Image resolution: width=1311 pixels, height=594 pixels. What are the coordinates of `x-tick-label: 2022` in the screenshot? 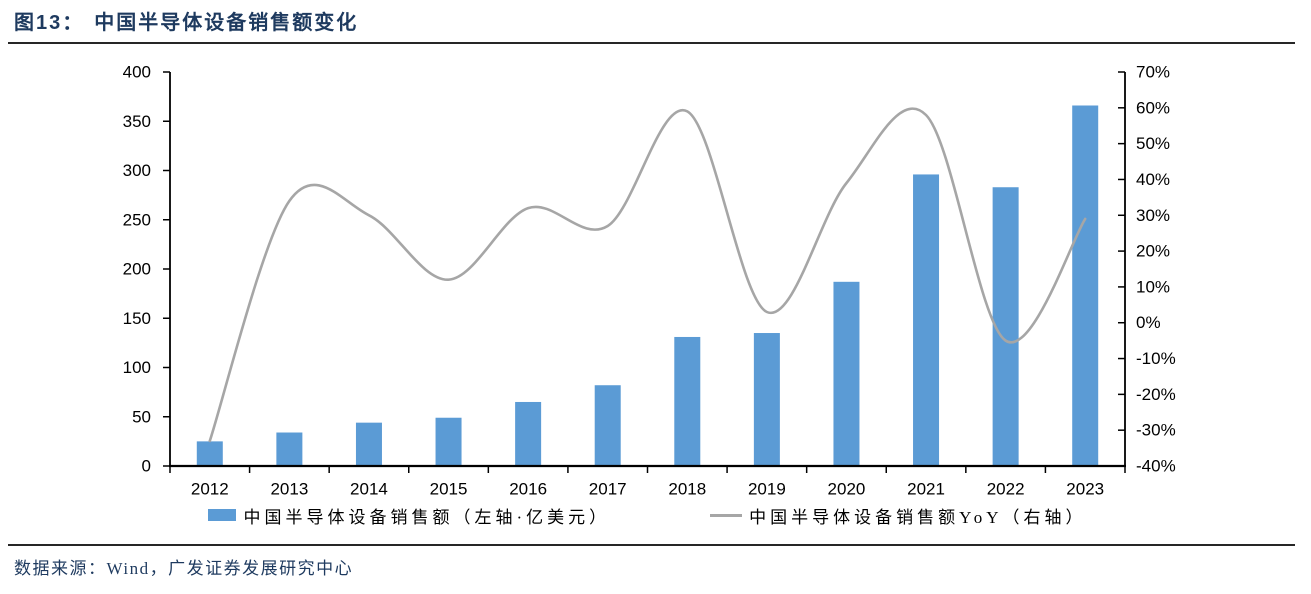 It's located at (1006, 489).